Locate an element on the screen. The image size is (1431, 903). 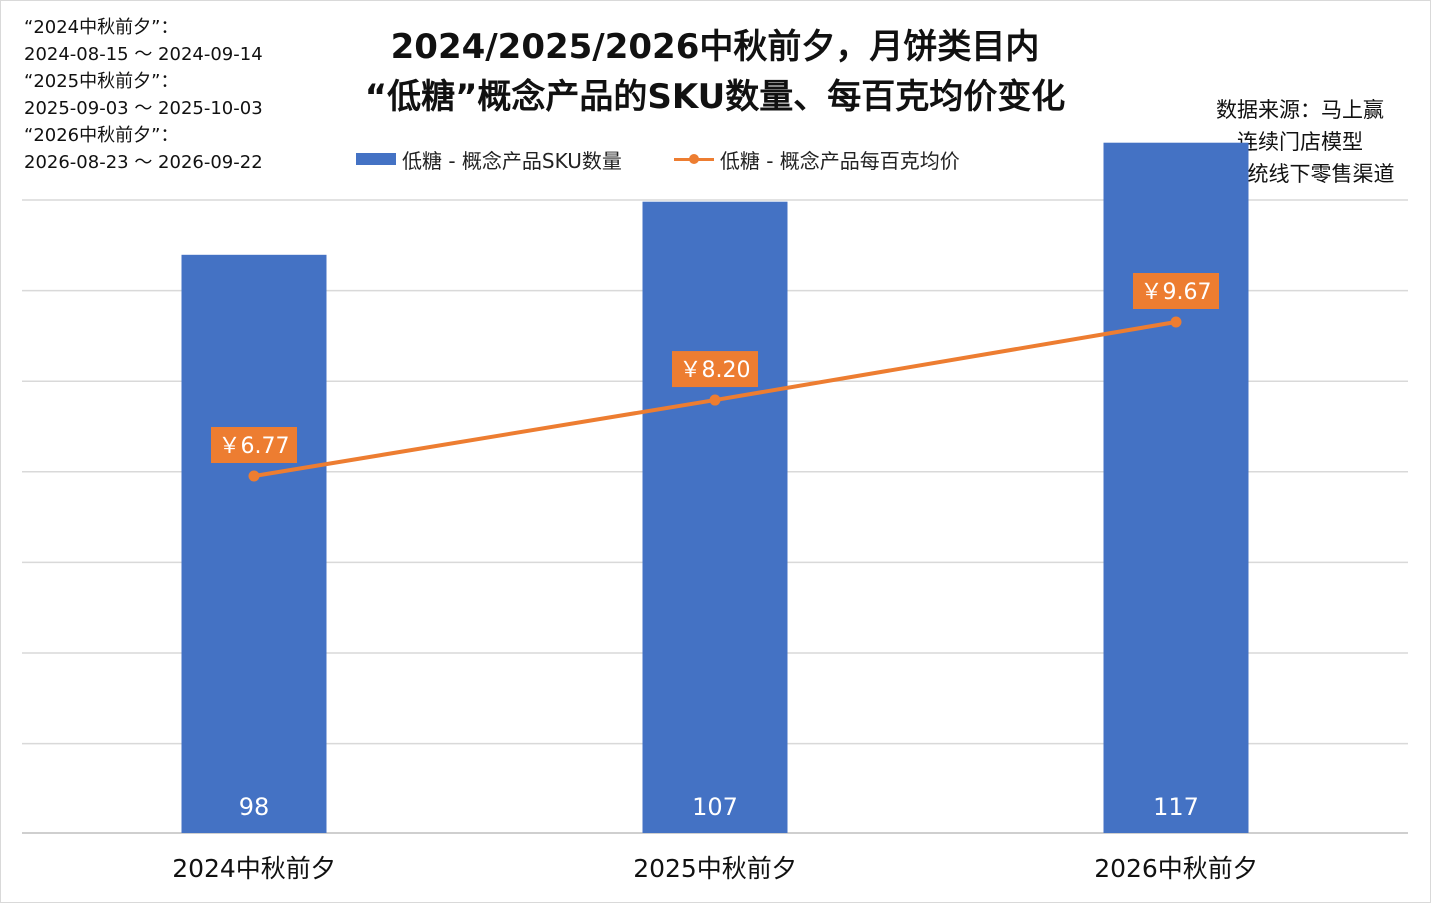
category-label: 2024中秋前夕 is located at coordinates (254, 868).